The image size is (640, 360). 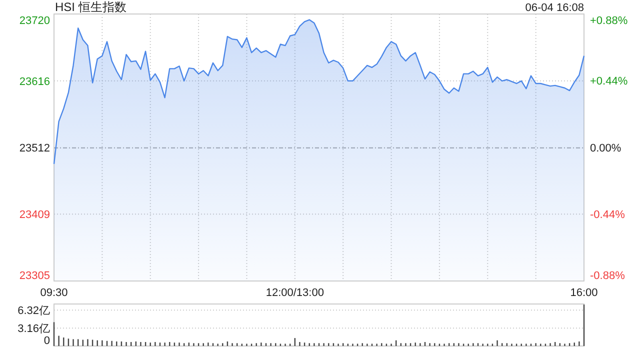 I want to click on x-tick-label: 16:00, so click(x=584, y=293).